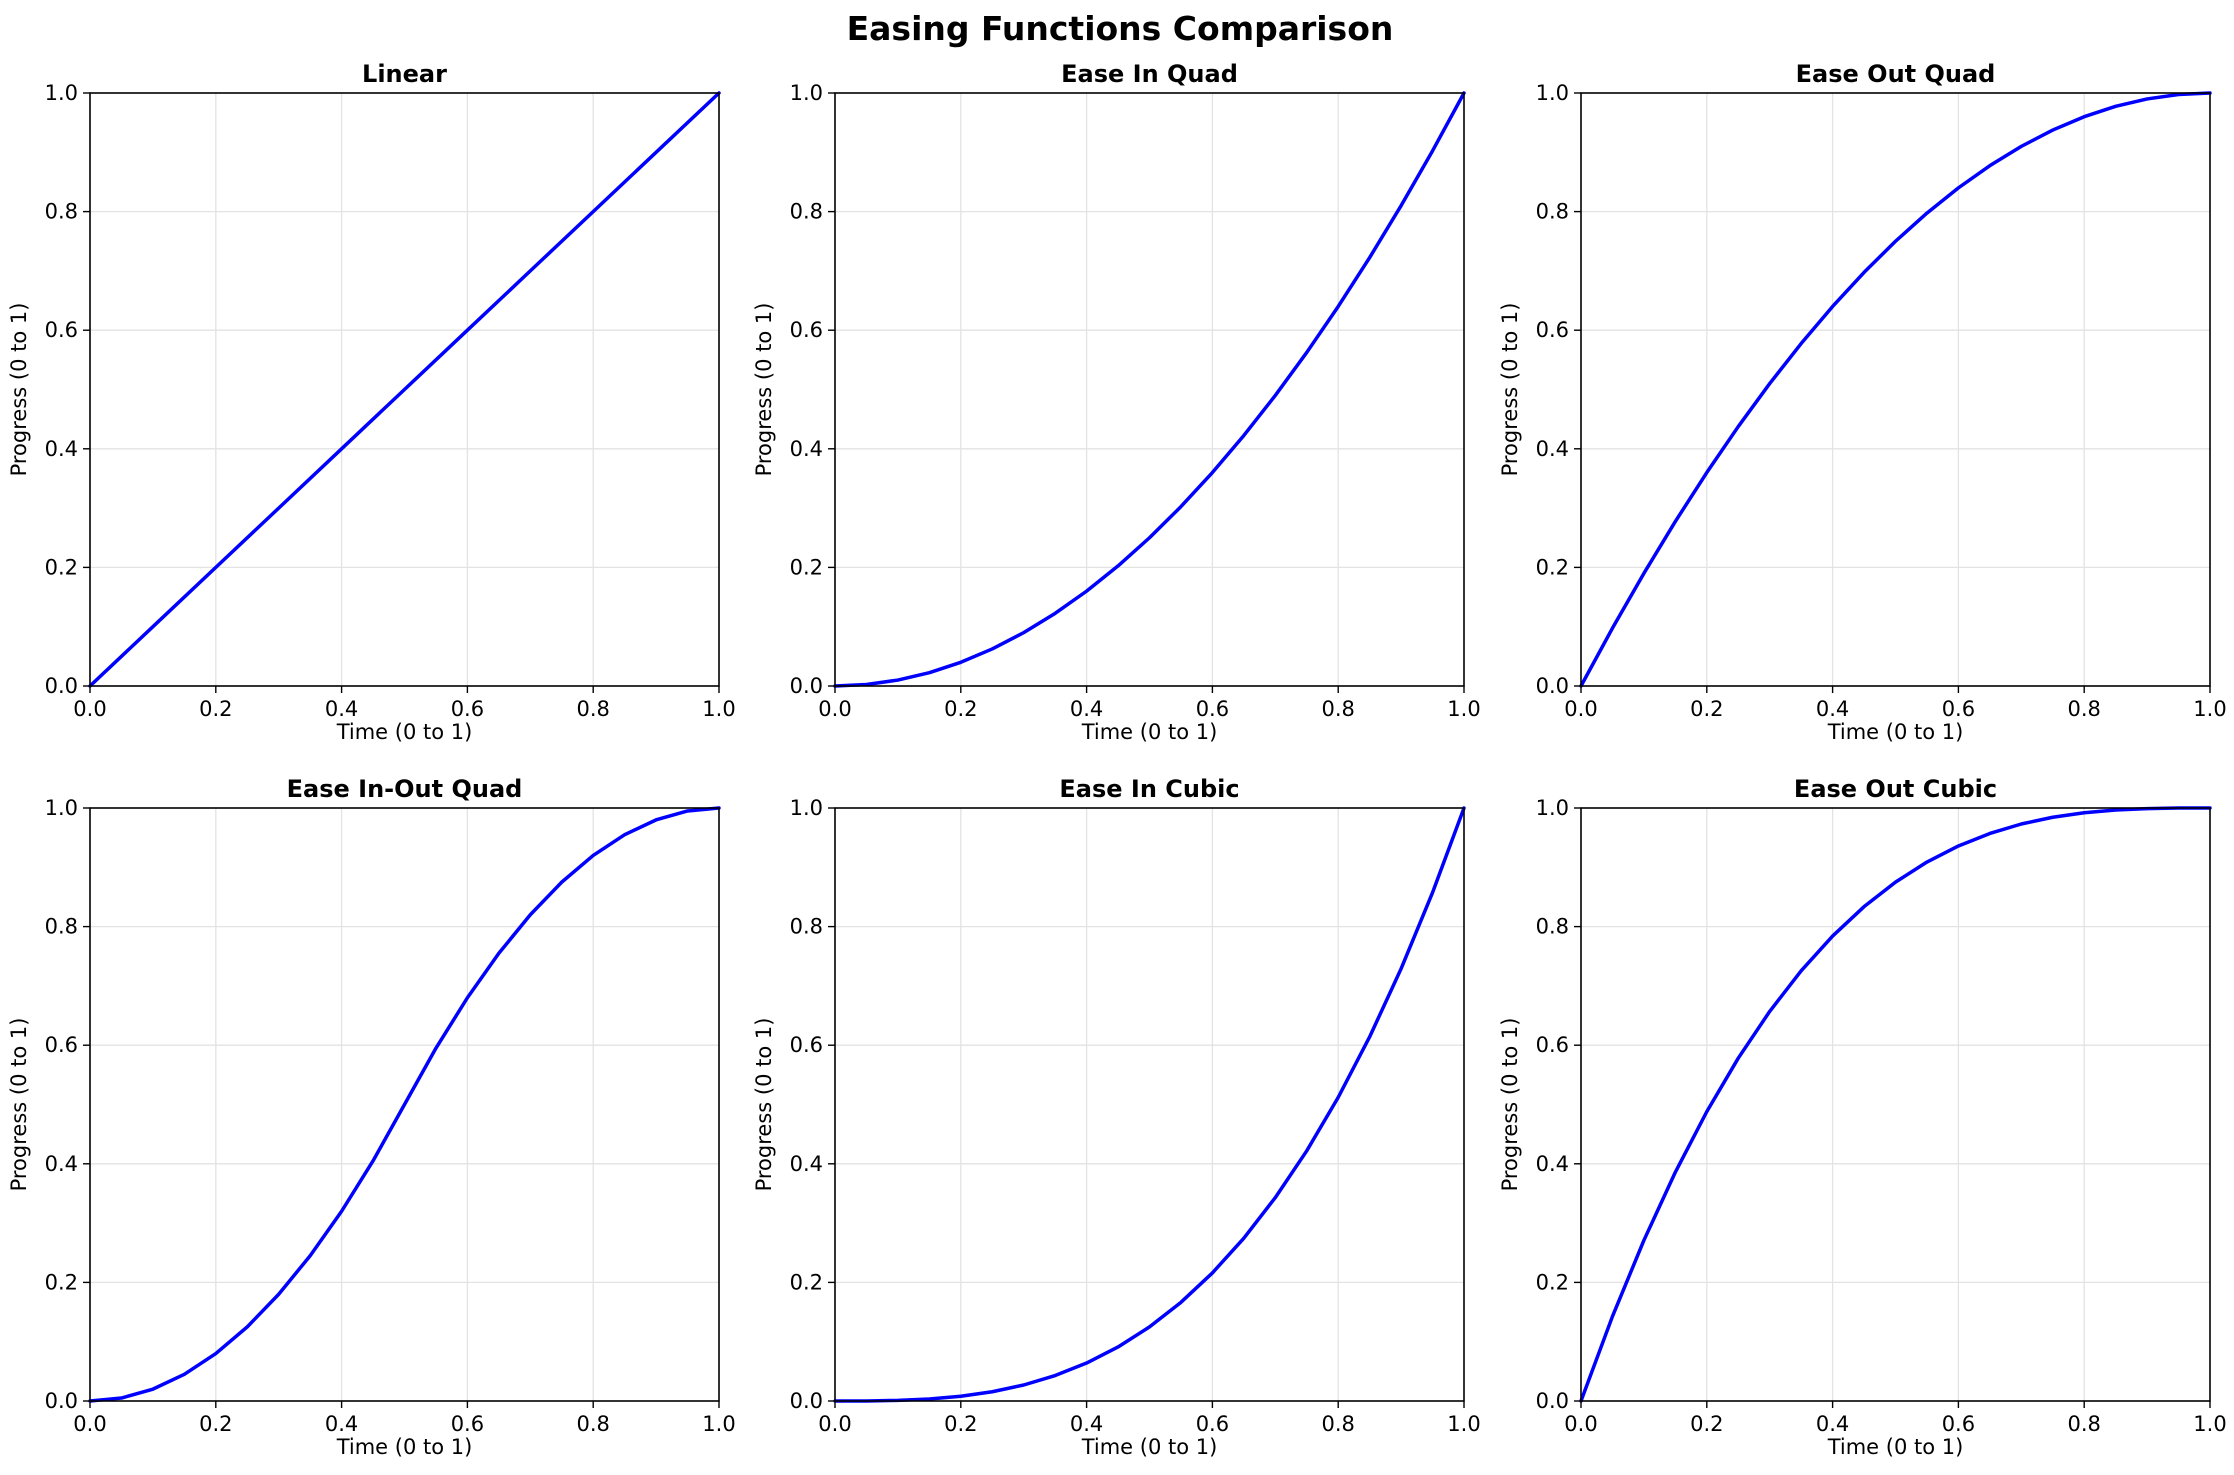  Describe the element at coordinates (1895, 789) in the screenshot. I see `subplot-title: Ease Out Cubic` at that location.